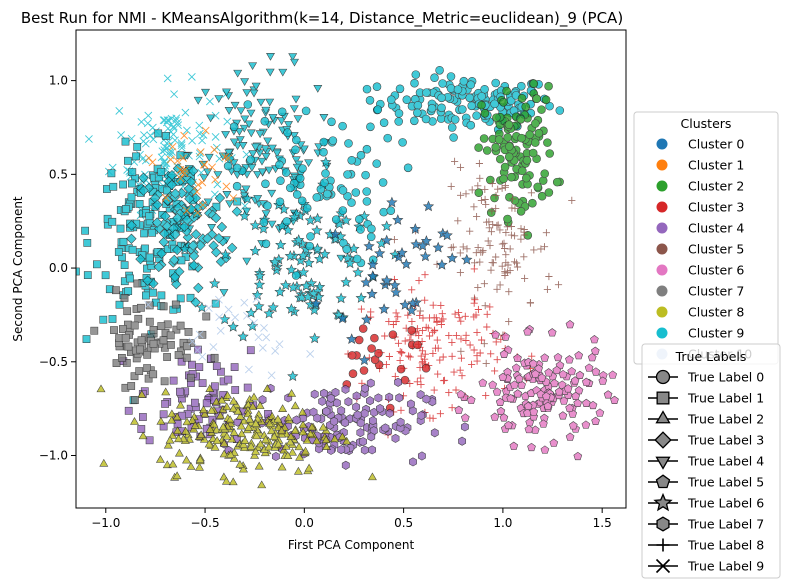 This screenshot has width=788, height=588. Describe the element at coordinates (725, 461) in the screenshot. I see `true-label-legend-label: True Label 4` at that location.